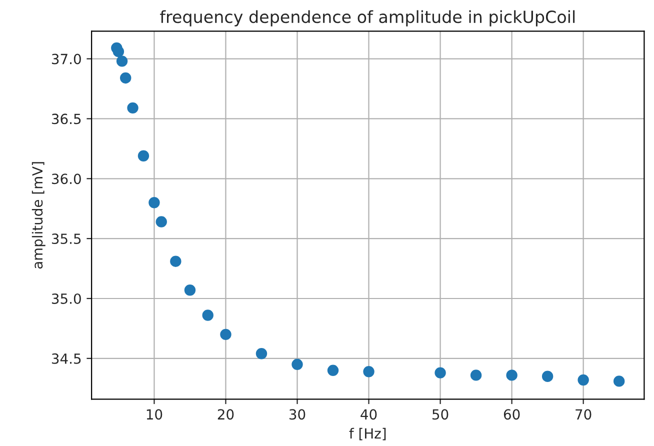  Describe the element at coordinates (368, 414) in the screenshot. I see `x-tick-label: 40` at that location.